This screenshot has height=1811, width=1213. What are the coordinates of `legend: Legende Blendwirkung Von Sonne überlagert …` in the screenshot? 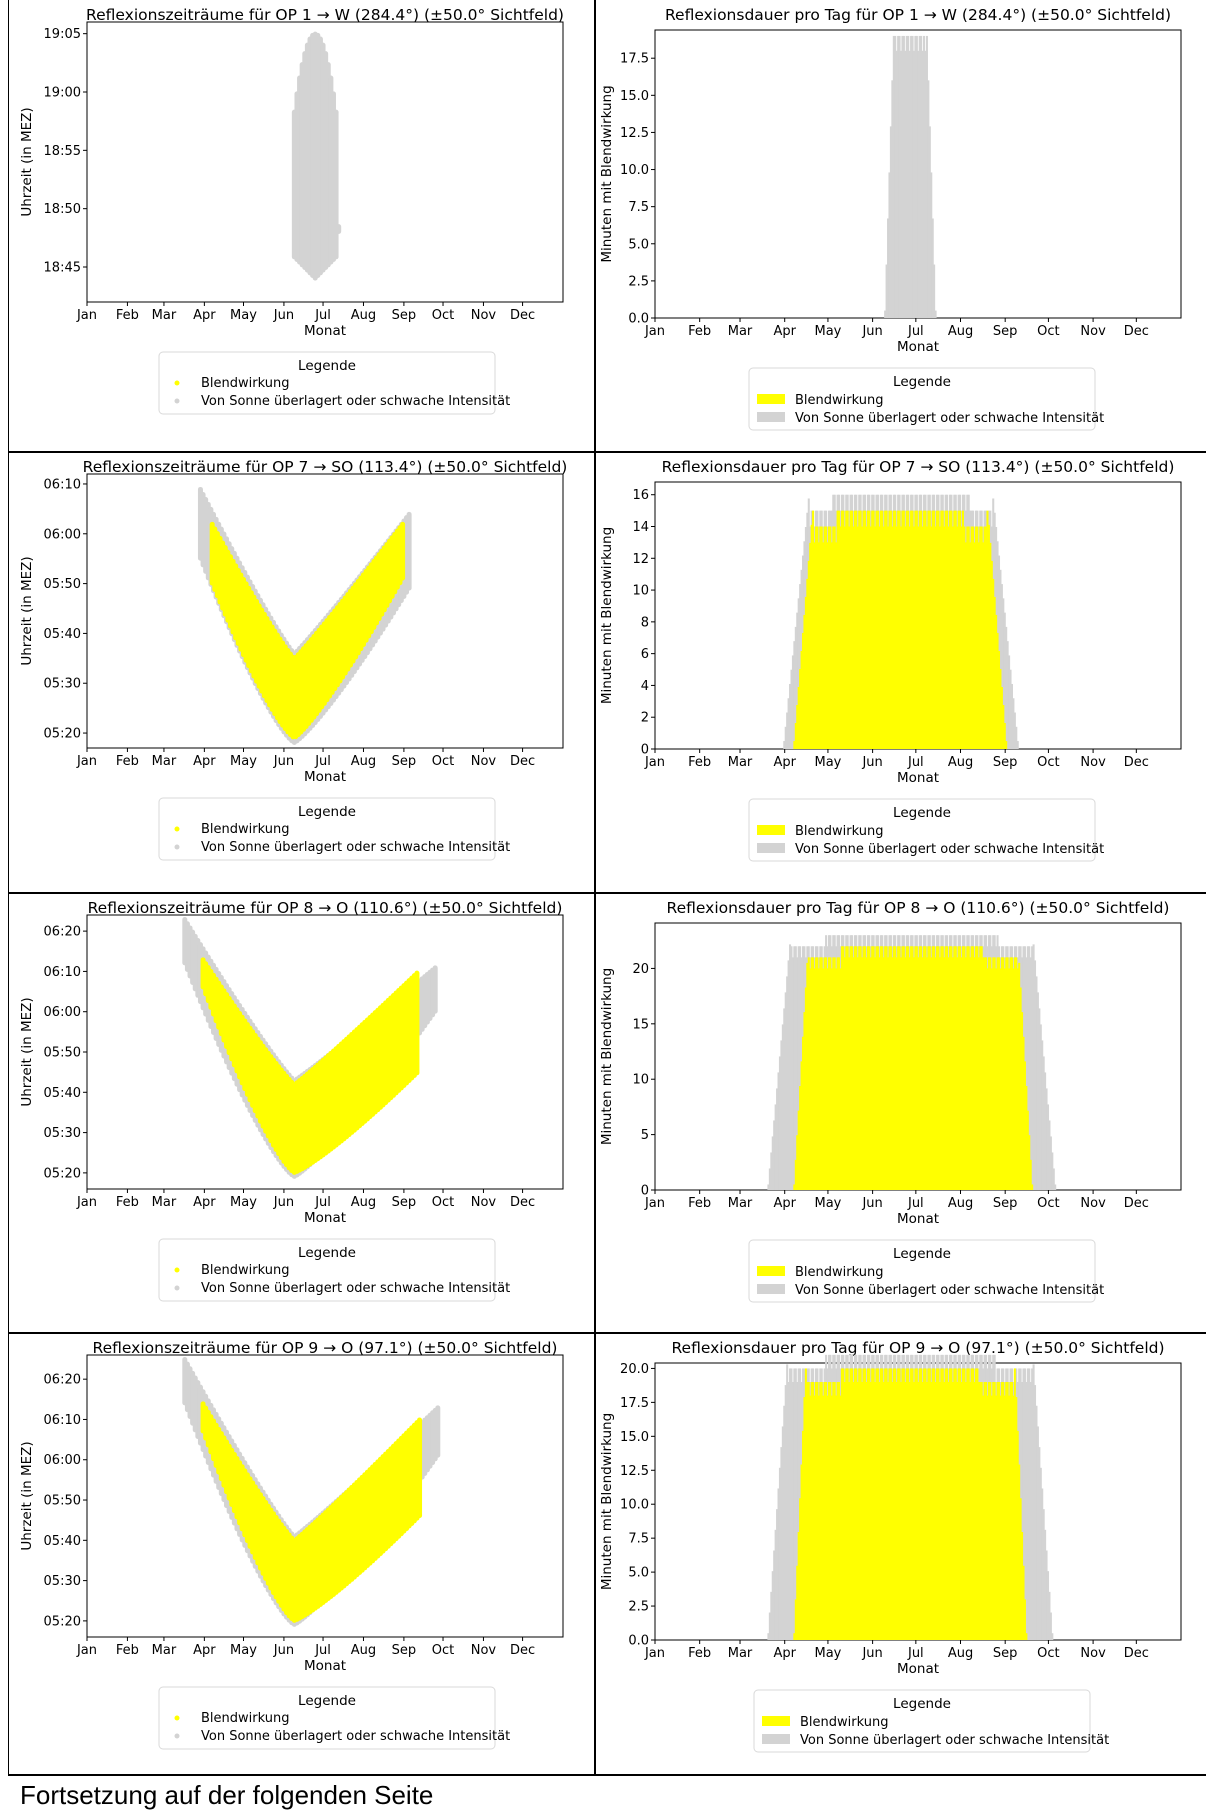 It's located at (926, 1271).